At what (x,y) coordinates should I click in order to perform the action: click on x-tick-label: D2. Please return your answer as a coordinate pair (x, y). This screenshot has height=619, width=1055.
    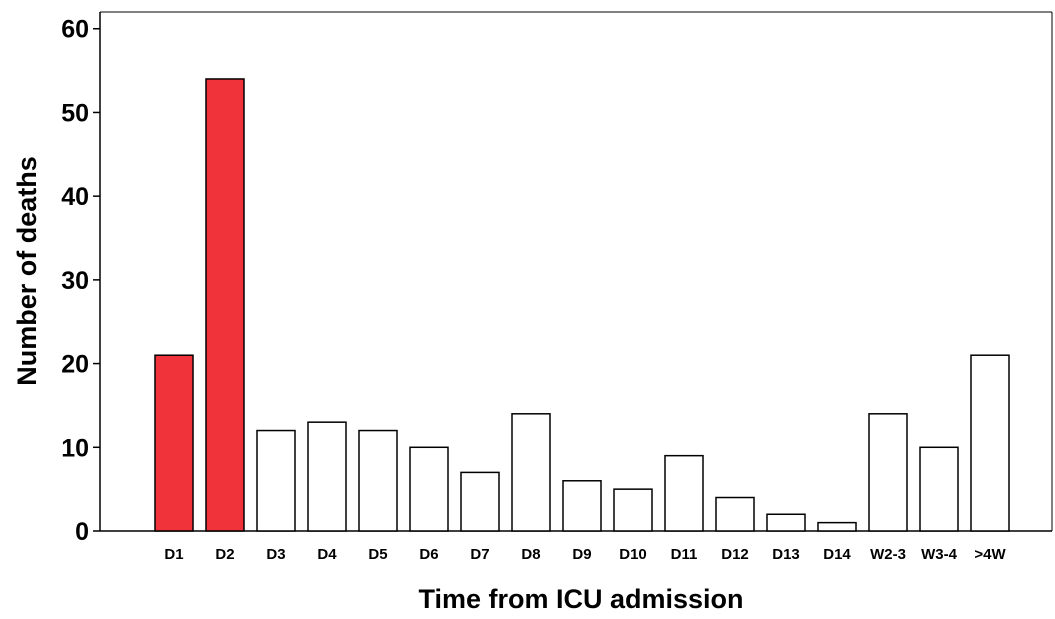
    Looking at the image, I should click on (224, 554).